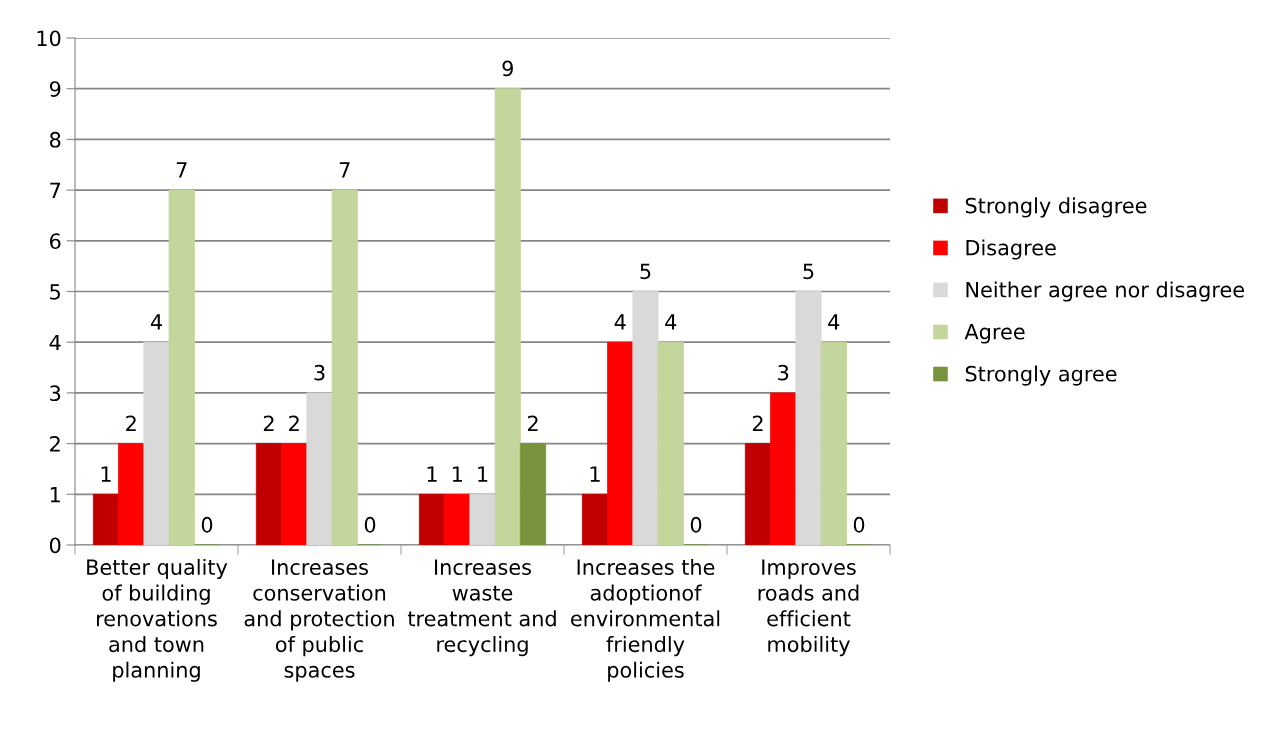 This screenshot has height=733, width=1269. Describe the element at coordinates (1056, 207) in the screenshot. I see `legend-label: Strongly disagree` at that location.